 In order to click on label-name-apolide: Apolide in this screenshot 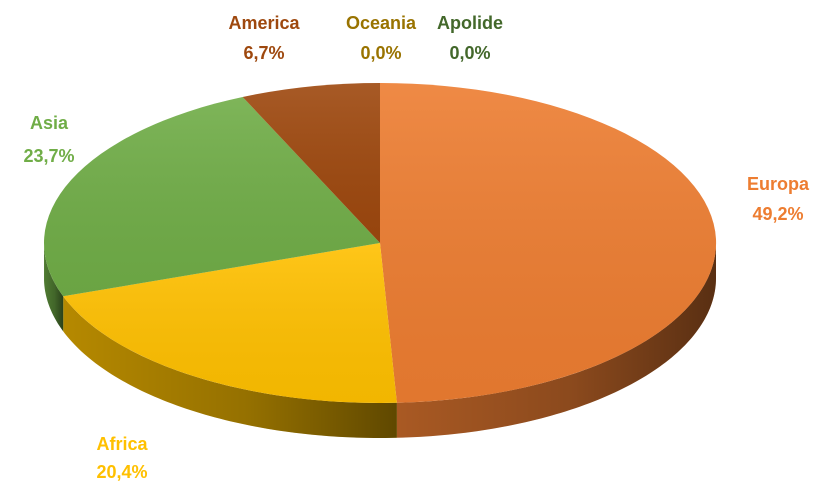, I will do `click(470, 23)`.